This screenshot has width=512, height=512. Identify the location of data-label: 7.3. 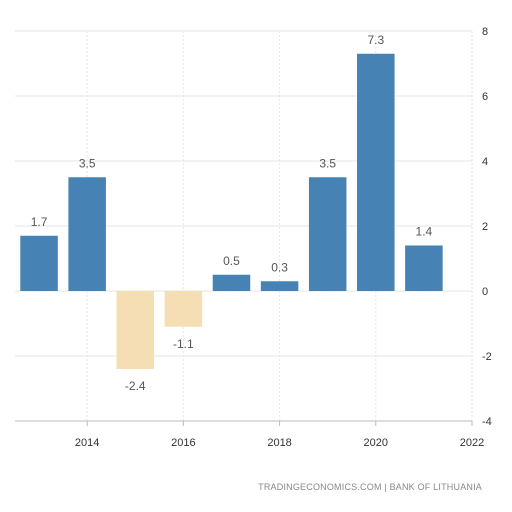
(375, 40).